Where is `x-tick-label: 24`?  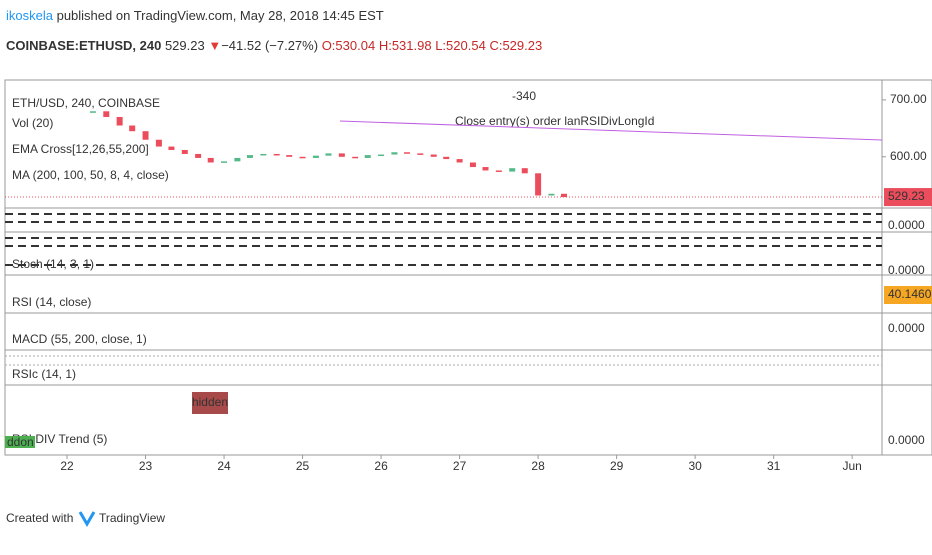
x-tick-label: 24 is located at coordinates (224, 466).